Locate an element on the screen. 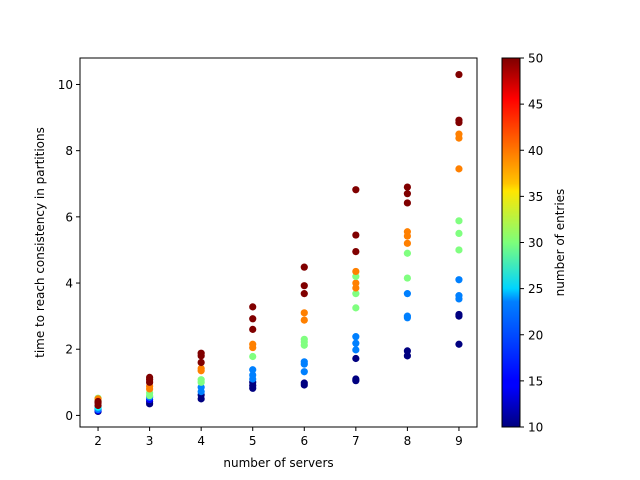 The width and height of the screenshot is (640, 480). colorbar-tick-label: 50 is located at coordinates (535, 59).